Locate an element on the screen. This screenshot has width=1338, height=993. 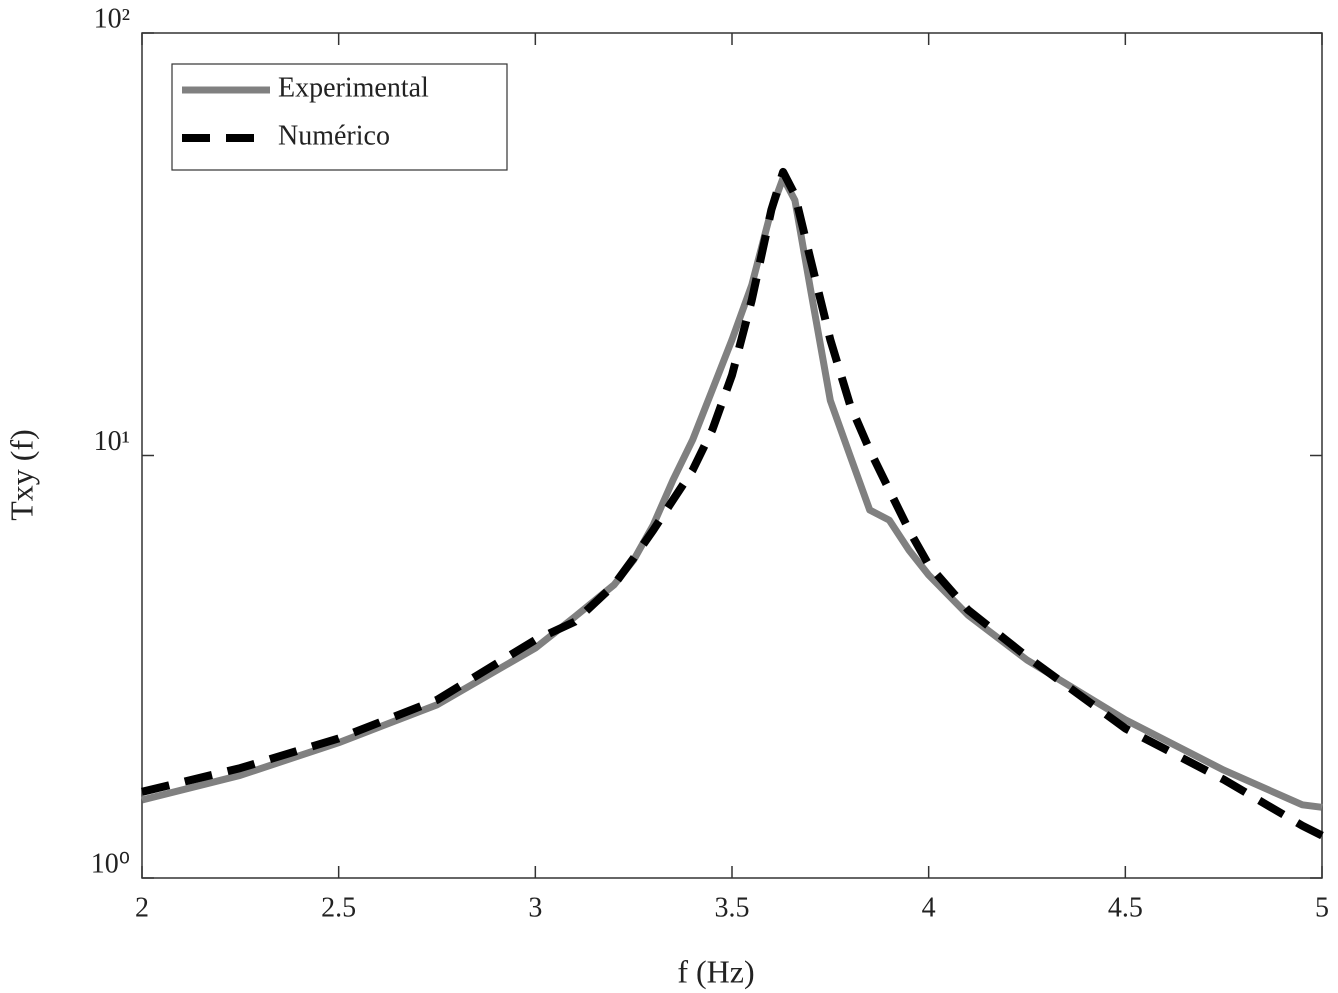
y-tick-label: 10² is located at coordinates (112, 18).